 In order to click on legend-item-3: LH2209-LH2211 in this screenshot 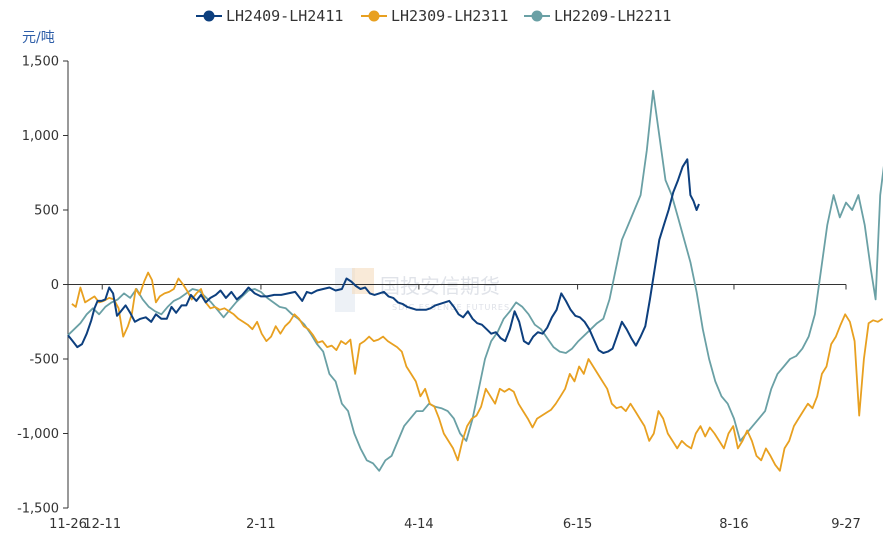, I will do `click(597, 16)`.